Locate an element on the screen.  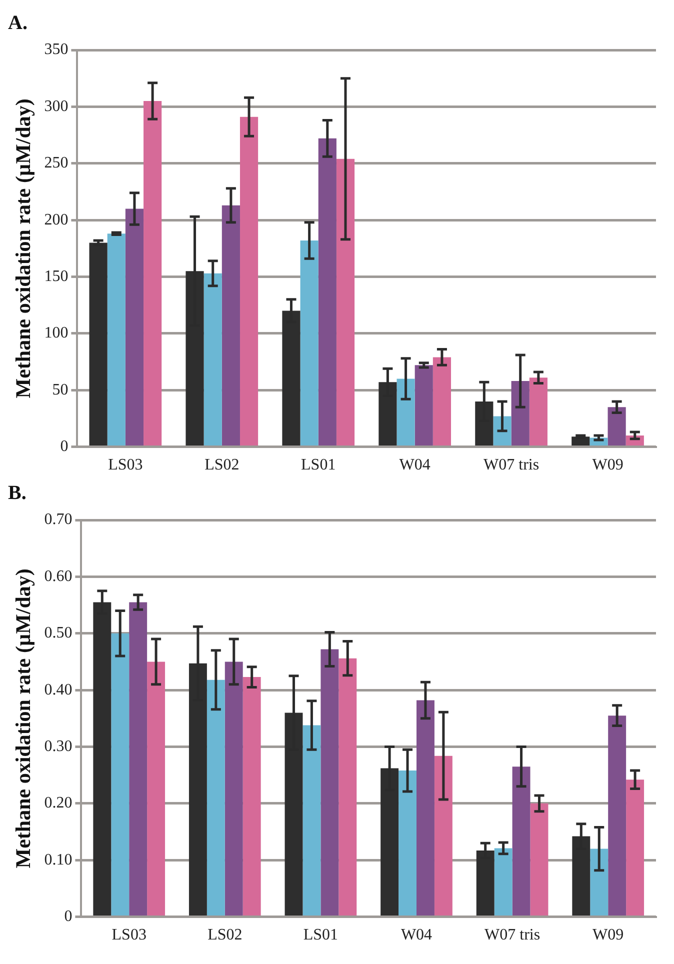
y-tick-label: 0.30 is located at coordinates (58, 746).